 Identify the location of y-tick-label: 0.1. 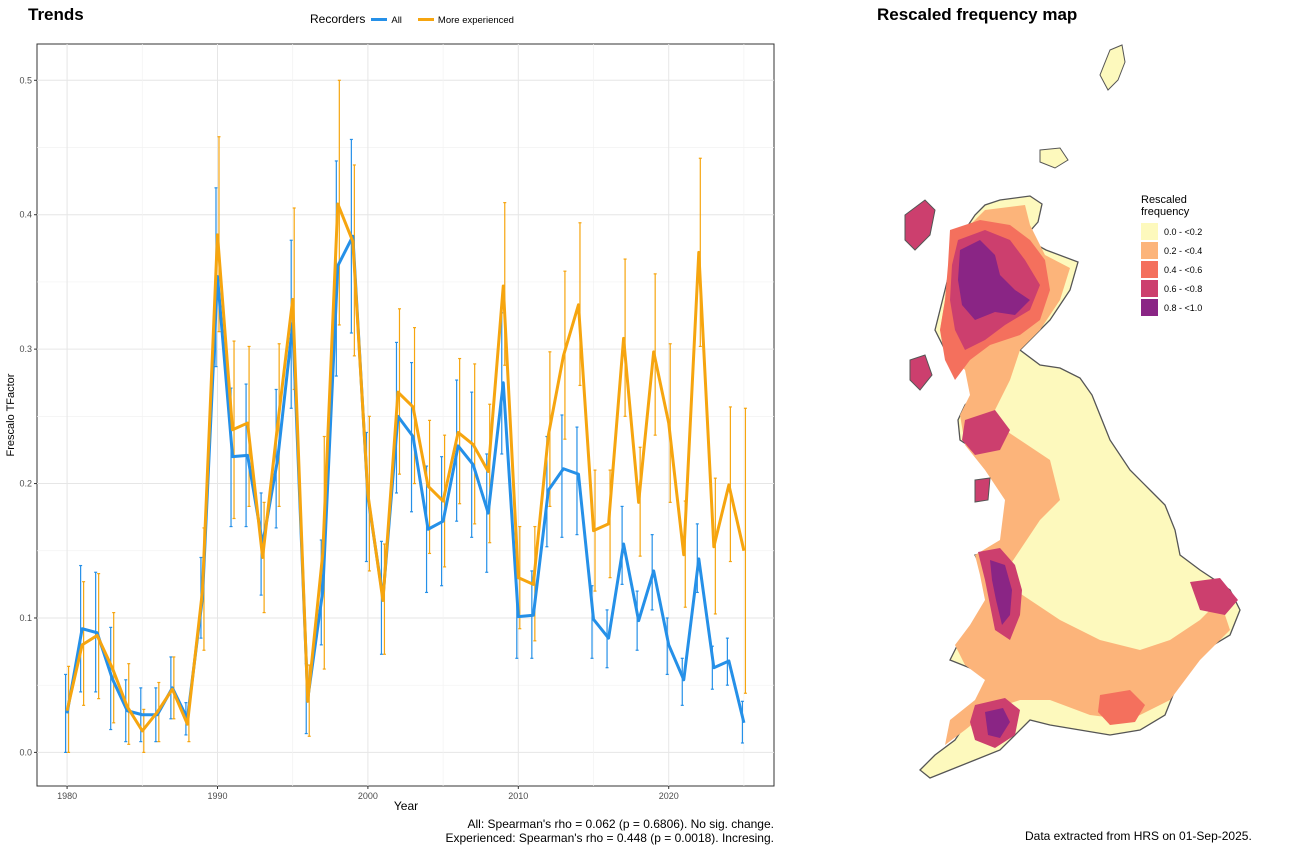
(25, 618).